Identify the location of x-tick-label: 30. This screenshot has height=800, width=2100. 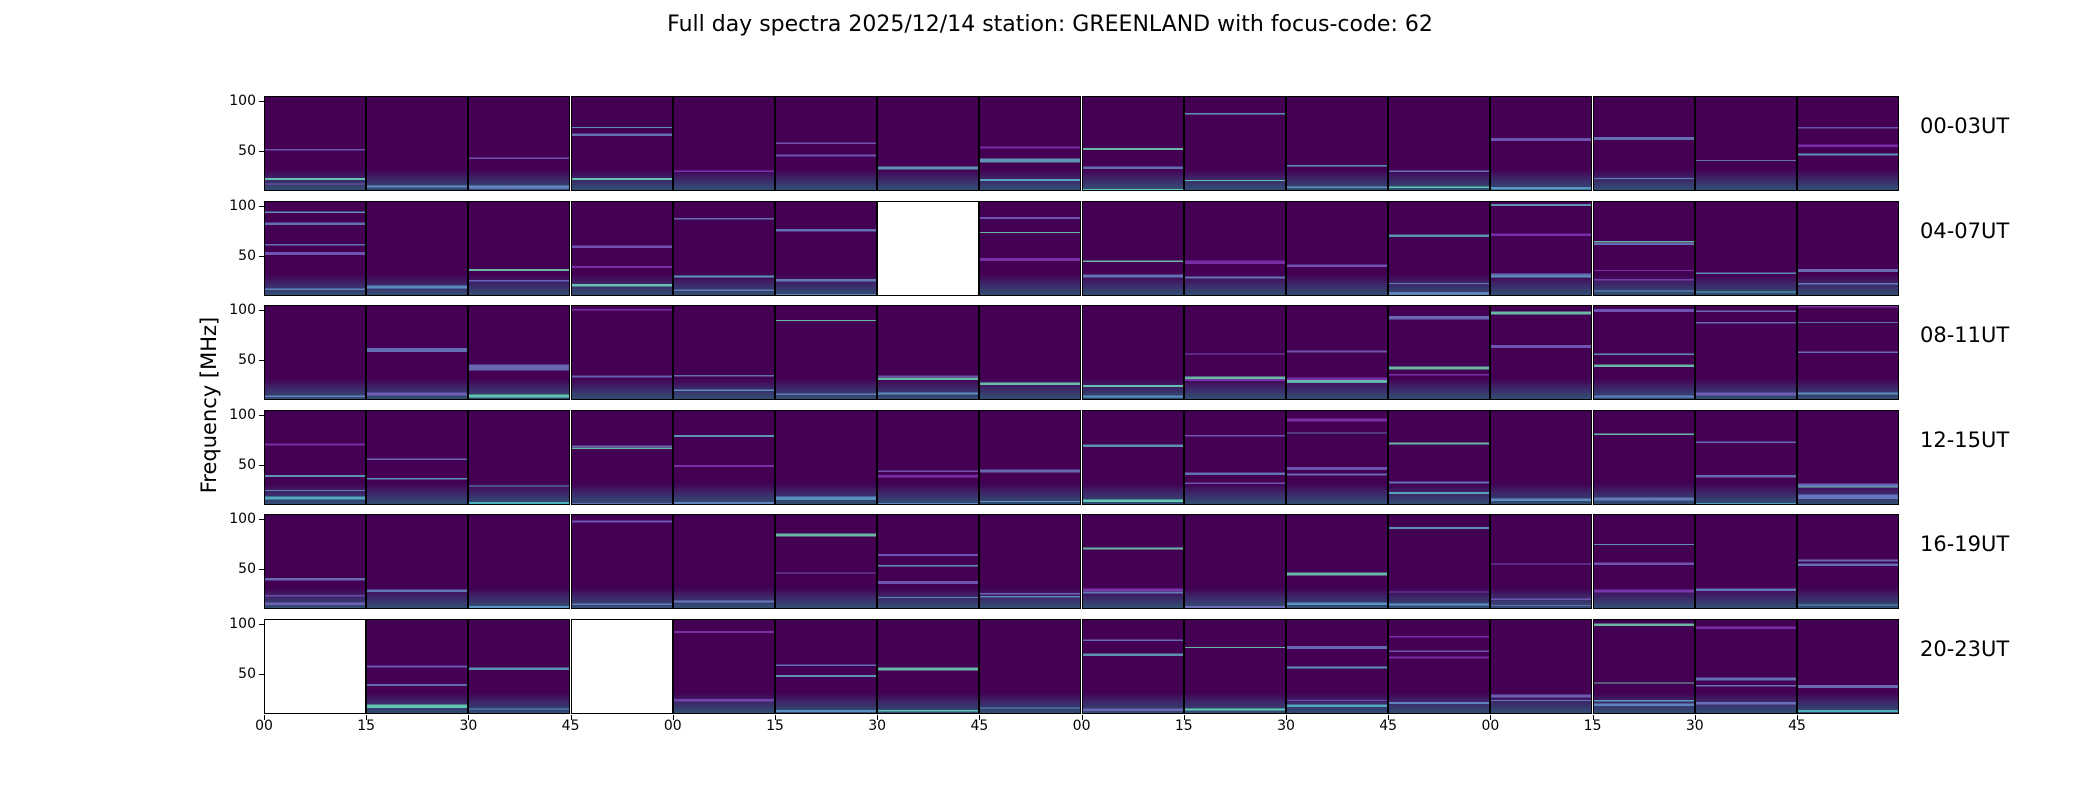
(877, 726).